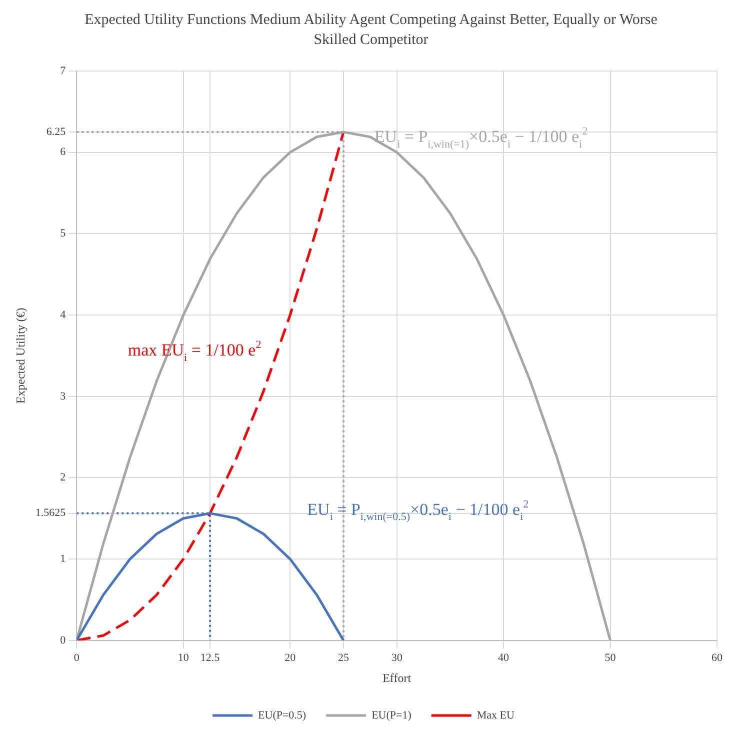 Image resolution: width=742 pixels, height=742 pixels. I want to click on x-tick-label: 12.5, so click(210, 657).